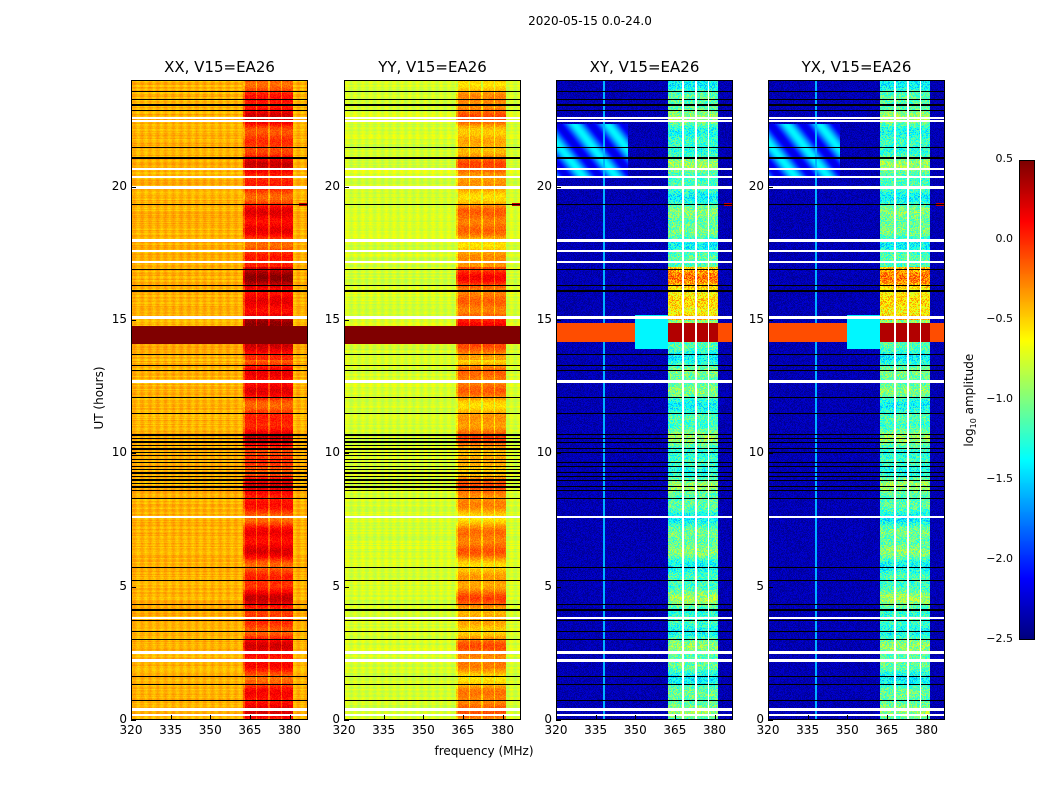 The image size is (1050, 800). I want to click on colorbar-tick-label: −1.0, so click(999, 398).